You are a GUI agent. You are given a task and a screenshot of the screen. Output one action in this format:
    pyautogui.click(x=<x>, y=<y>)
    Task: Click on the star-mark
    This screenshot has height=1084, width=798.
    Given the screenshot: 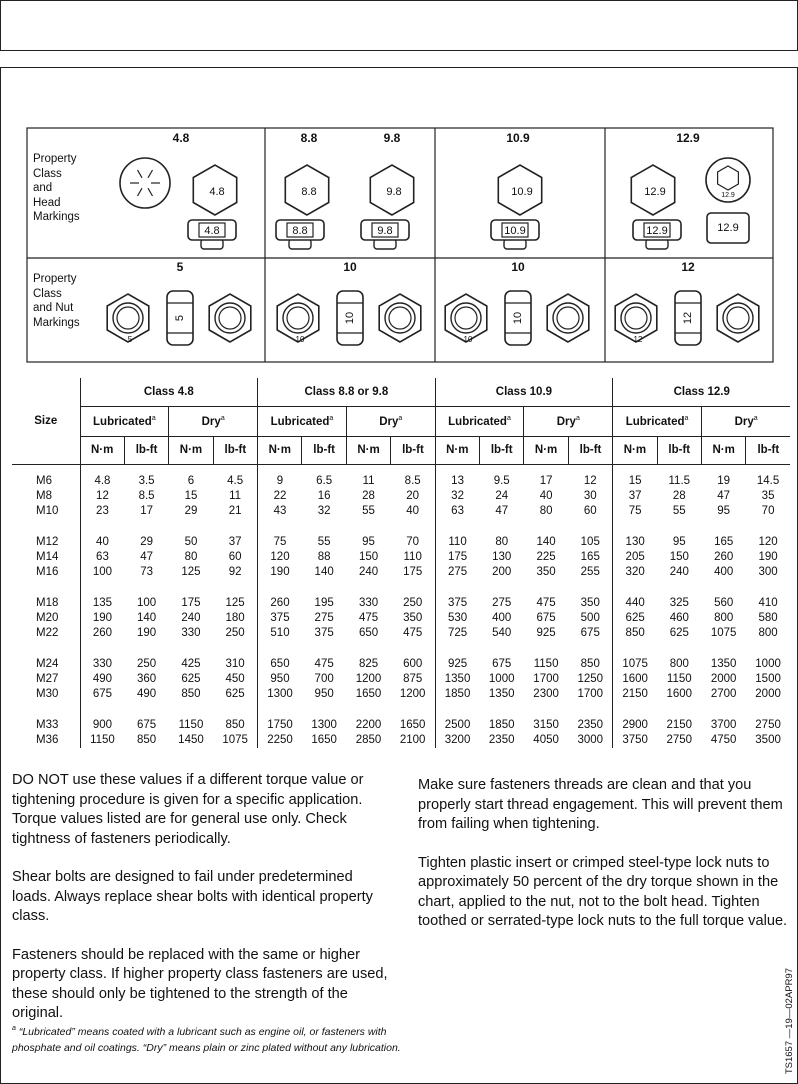 What is the action you would take?
    pyautogui.click(x=150, y=192)
    